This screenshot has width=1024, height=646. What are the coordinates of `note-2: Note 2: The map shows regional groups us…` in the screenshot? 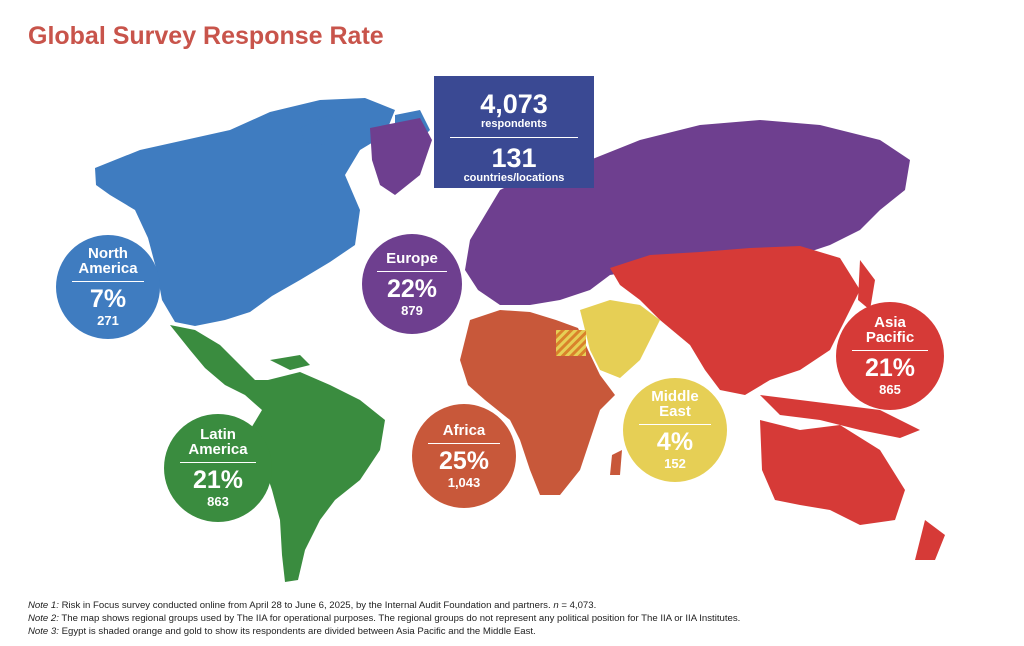 It's located at (518, 618).